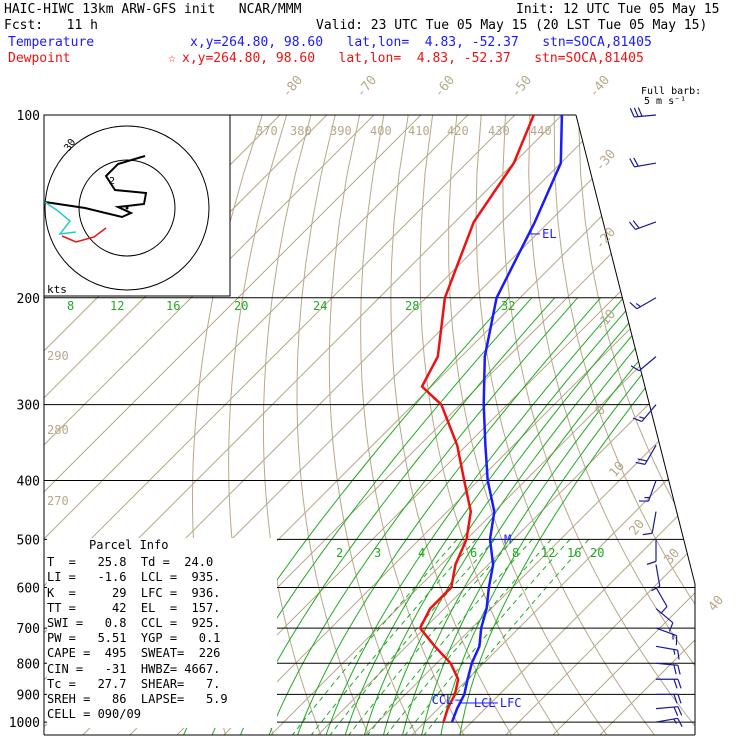 The height and width of the screenshot is (740, 740). Describe the element at coordinates (515, 553) in the screenshot. I see `mixing-ratio-label: 8` at that location.